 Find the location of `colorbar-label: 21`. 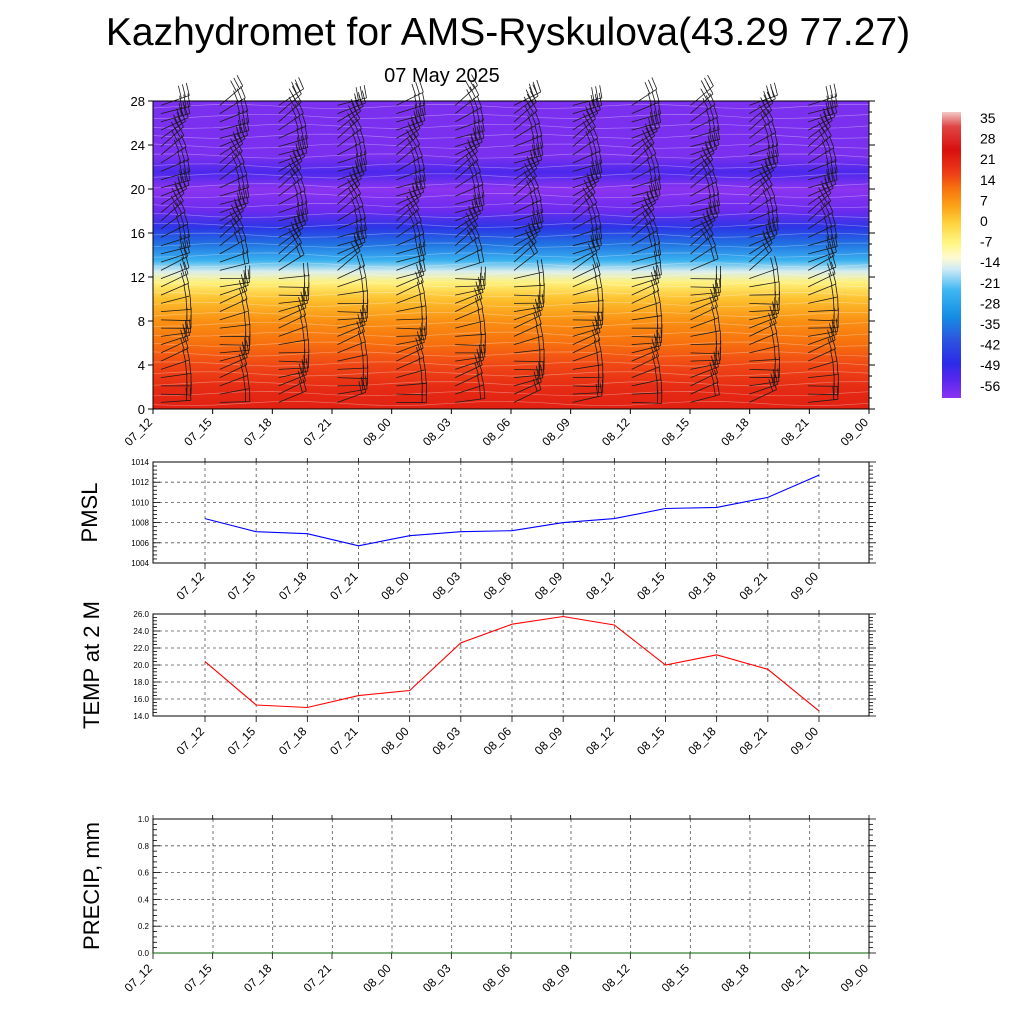

colorbar-label: 21 is located at coordinates (988, 159).